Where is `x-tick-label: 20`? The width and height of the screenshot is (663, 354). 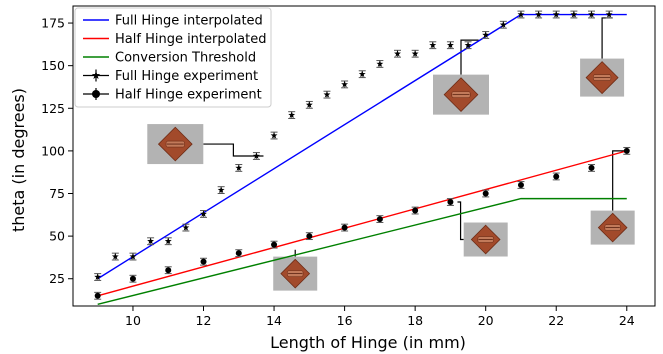
x-tick-label: 20 is located at coordinates (486, 320).